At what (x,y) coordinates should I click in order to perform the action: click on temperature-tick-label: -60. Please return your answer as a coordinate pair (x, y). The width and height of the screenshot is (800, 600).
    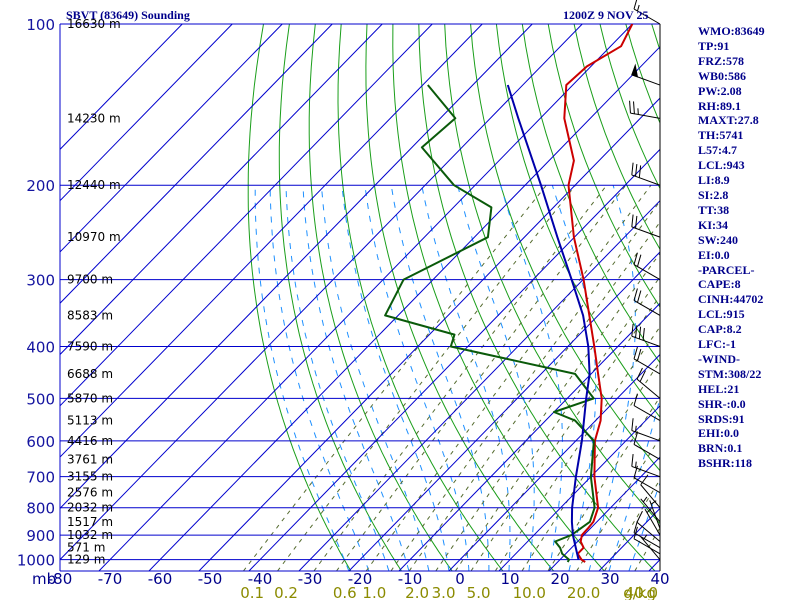
    Looking at the image, I should click on (160, 579).